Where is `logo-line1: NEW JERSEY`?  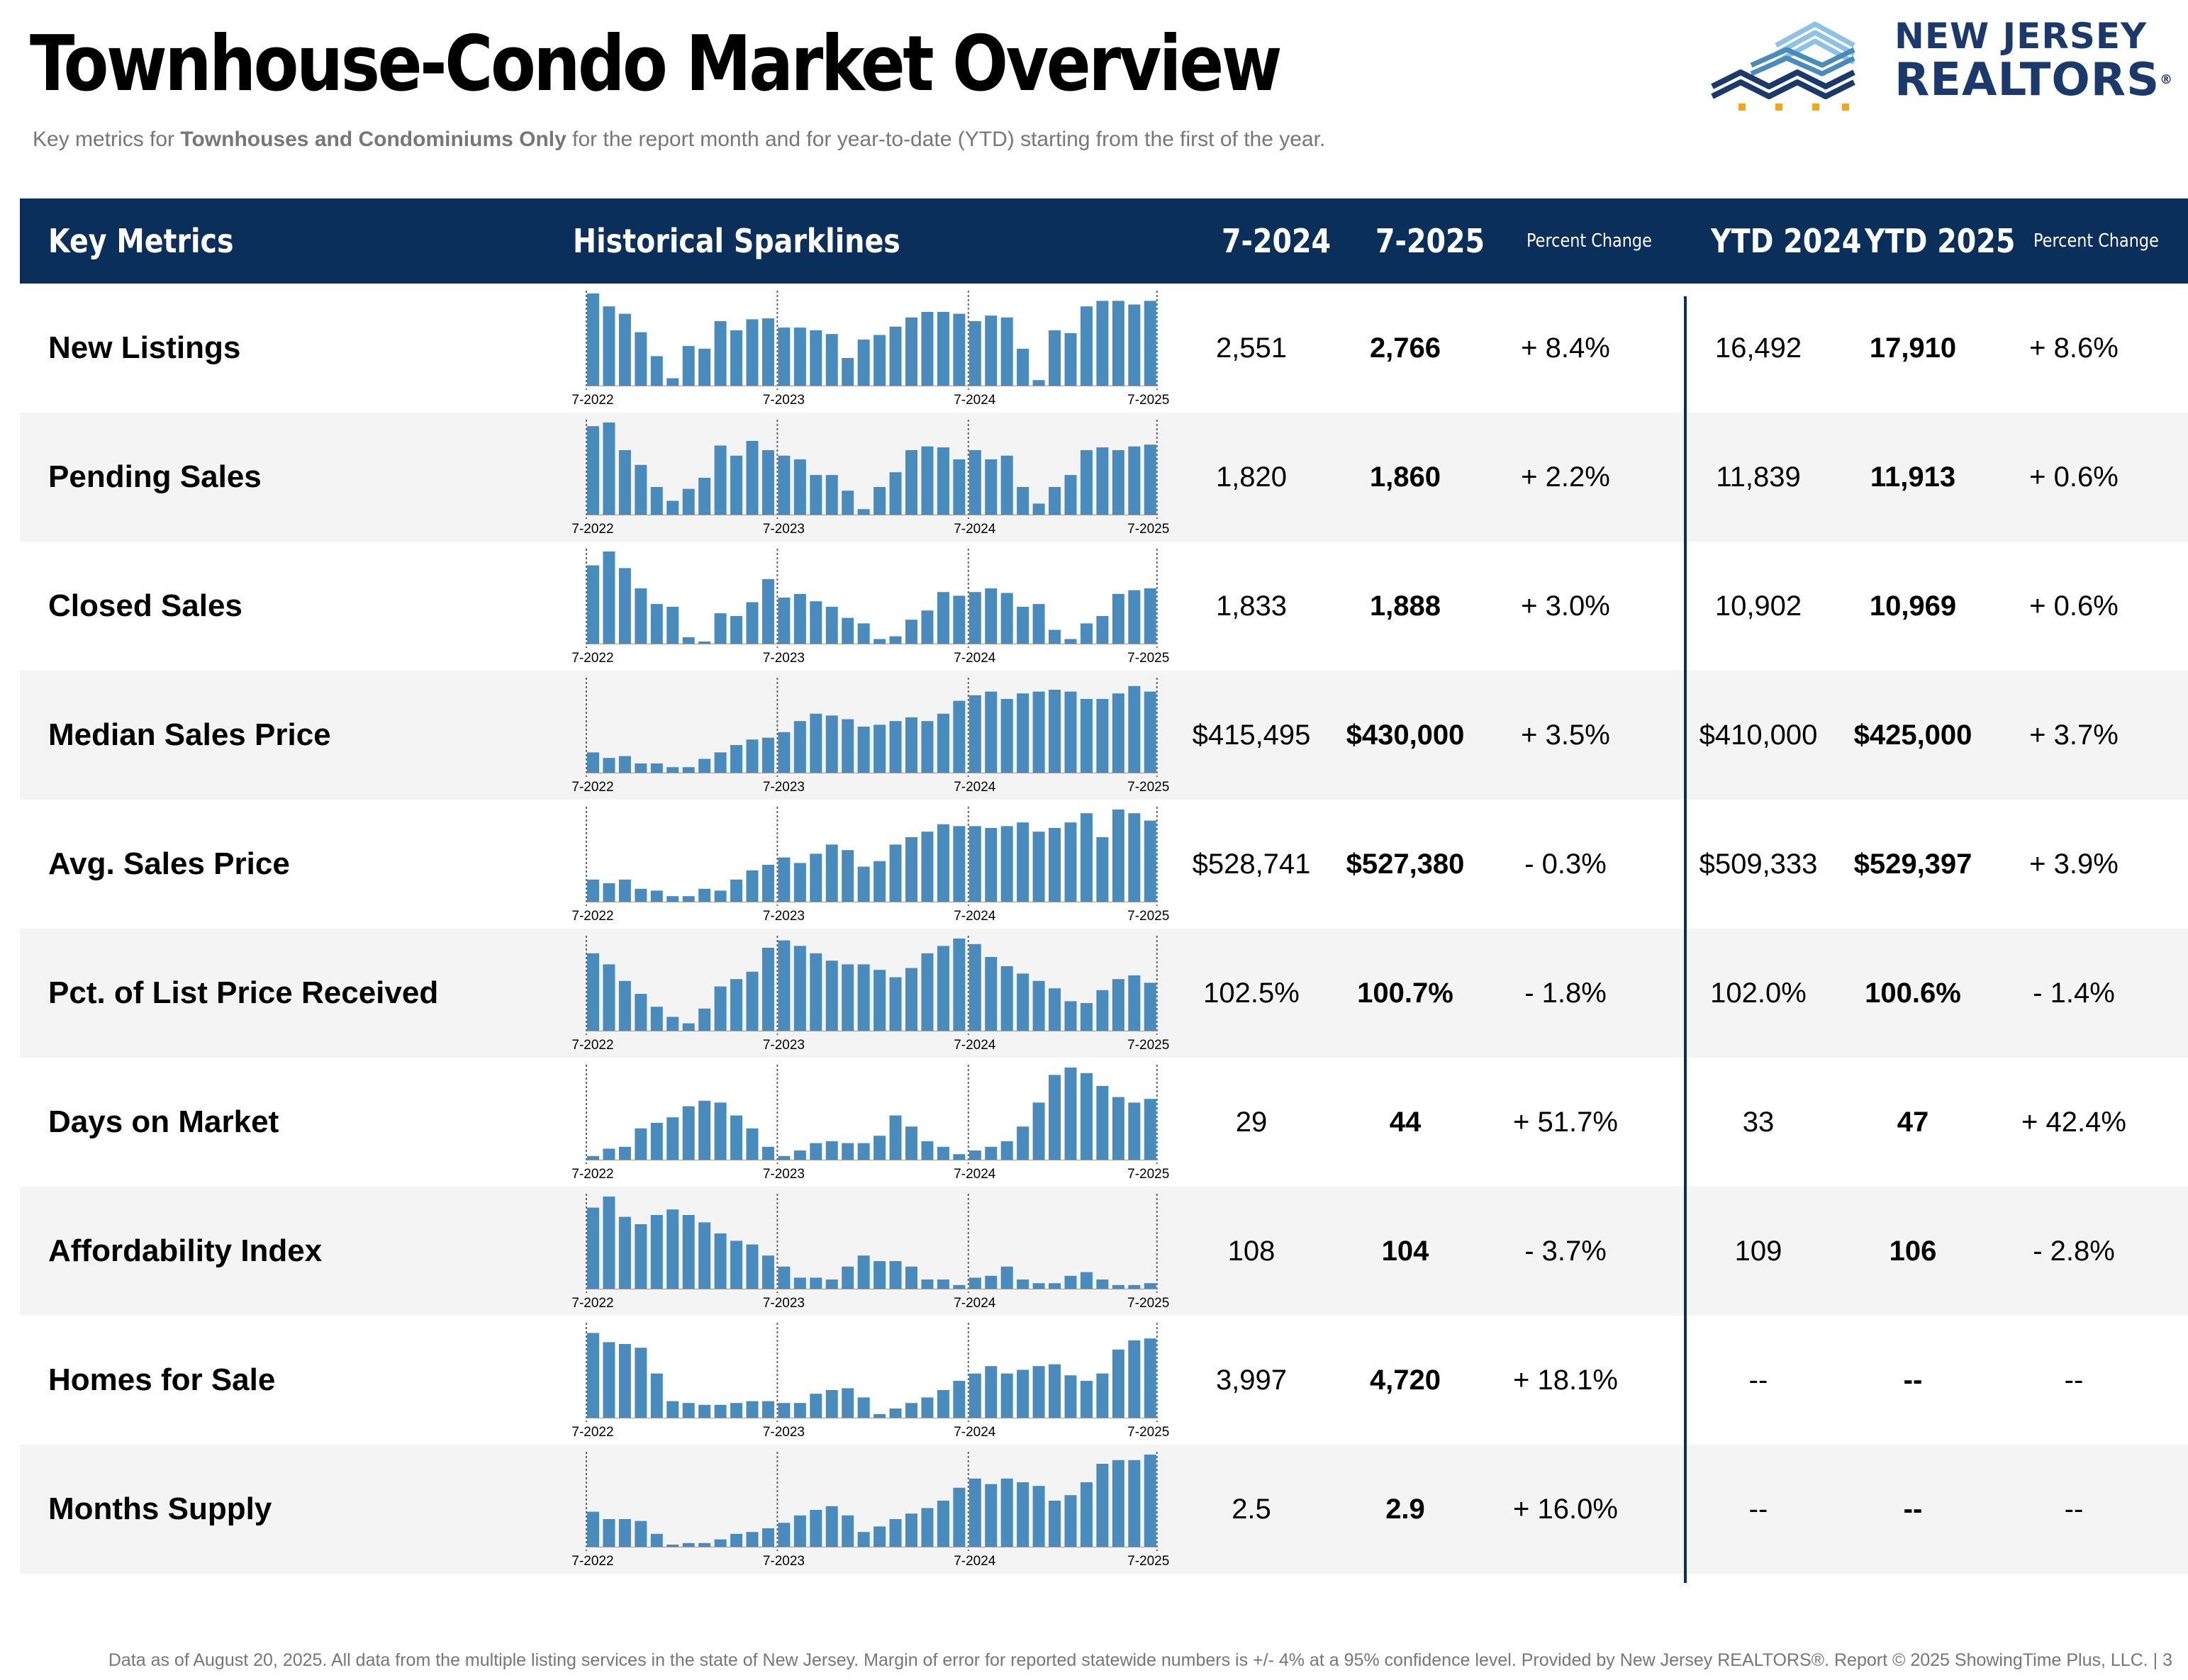 logo-line1: NEW JERSEY is located at coordinates (2021, 36).